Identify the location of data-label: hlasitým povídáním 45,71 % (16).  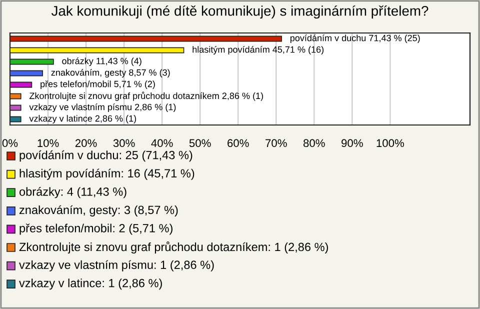
(258, 50).